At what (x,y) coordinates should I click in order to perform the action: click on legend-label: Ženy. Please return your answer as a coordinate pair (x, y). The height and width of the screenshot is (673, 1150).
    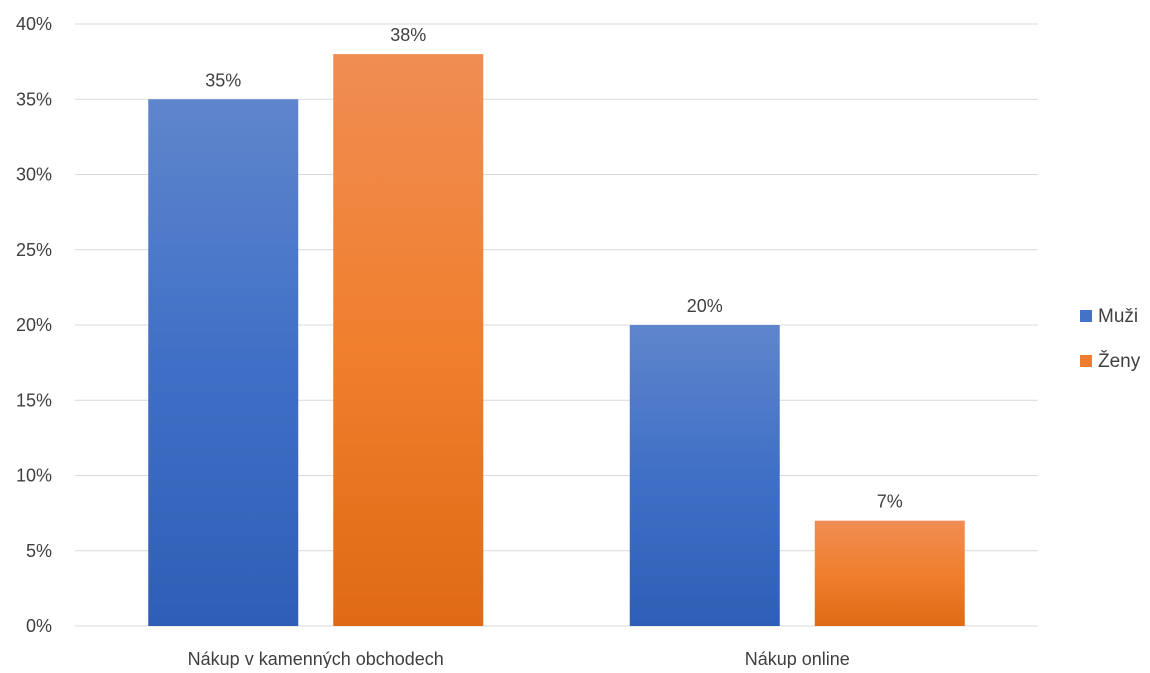
    Looking at the image, I should click on (1119, 361).